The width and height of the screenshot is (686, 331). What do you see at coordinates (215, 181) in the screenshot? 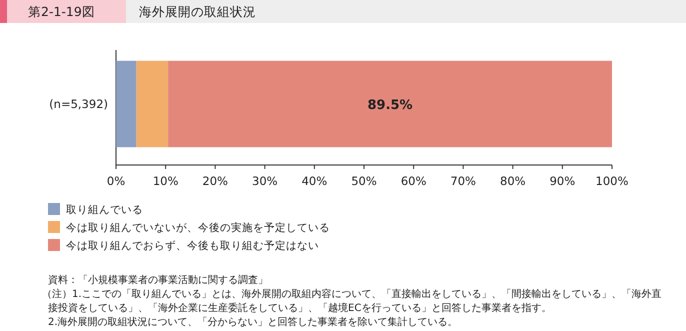
I see `x-tick-label: 20%` at bounding box center [215, 181].